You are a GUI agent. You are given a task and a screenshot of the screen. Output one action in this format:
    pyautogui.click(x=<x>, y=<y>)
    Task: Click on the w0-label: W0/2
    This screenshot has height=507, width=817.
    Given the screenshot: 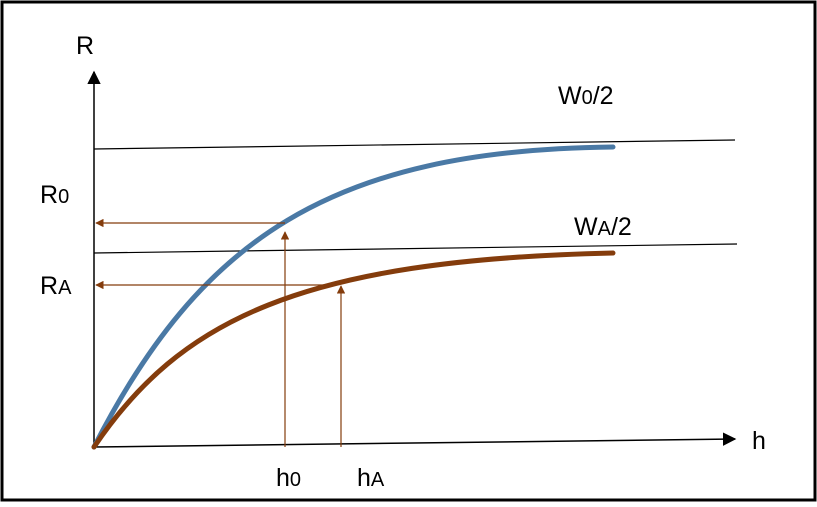 What is the action you would take?
    pyautogui.click(x=586, y=96)
    